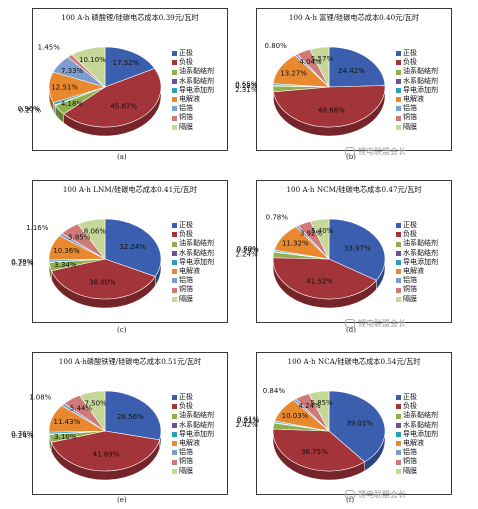 This screenshot has width=478, height=509. I want to click on data-label: 7.33%, so click(72, 71).